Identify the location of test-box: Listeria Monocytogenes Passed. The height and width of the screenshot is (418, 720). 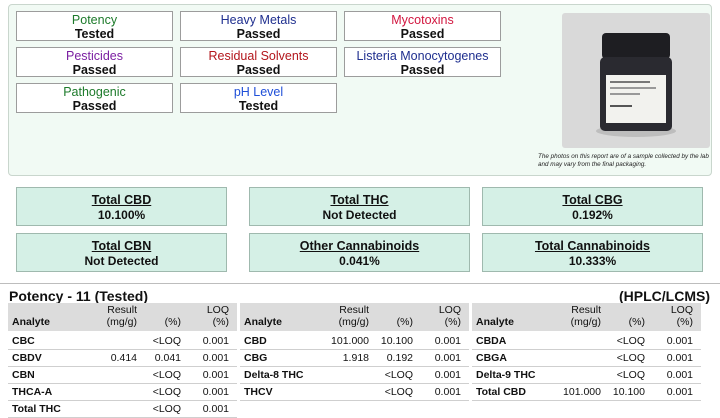
(422, 62).